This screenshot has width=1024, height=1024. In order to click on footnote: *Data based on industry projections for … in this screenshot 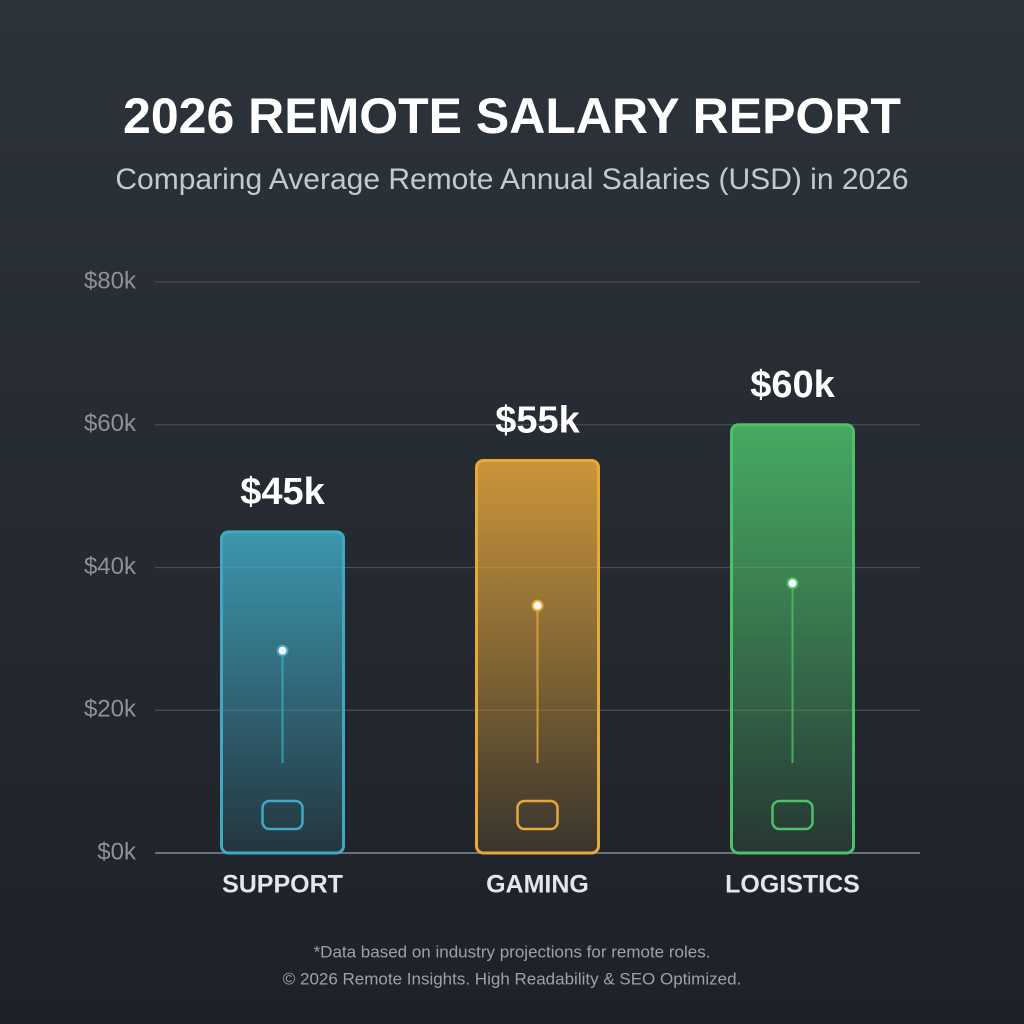, I will do `click(512, 951)`.